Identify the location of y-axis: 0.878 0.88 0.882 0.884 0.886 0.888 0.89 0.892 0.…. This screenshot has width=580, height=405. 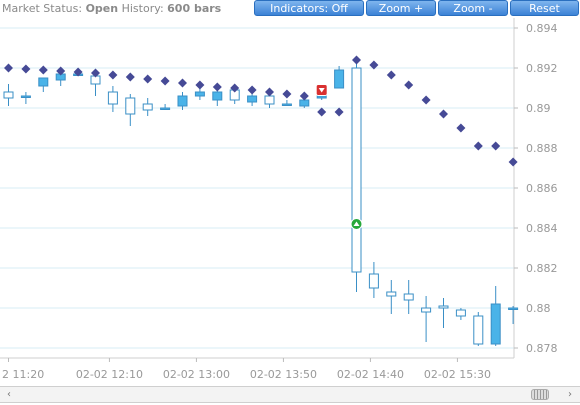
(535, 188).